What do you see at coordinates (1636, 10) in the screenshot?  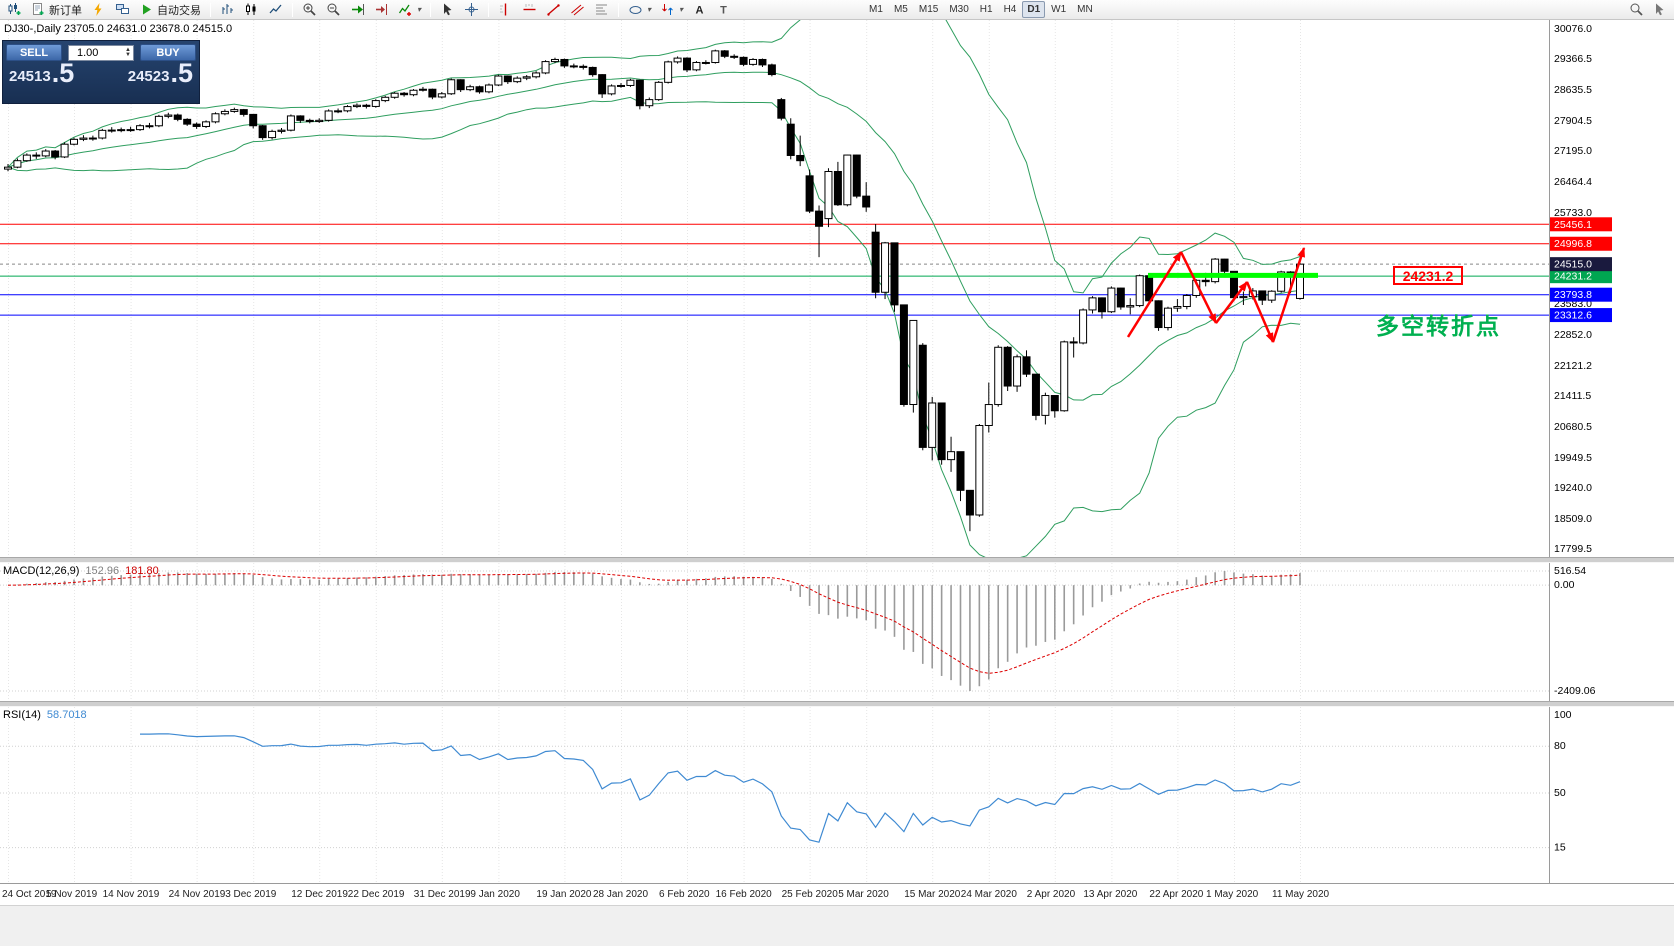 I see `search-button` at bounding box center [1636, 10].